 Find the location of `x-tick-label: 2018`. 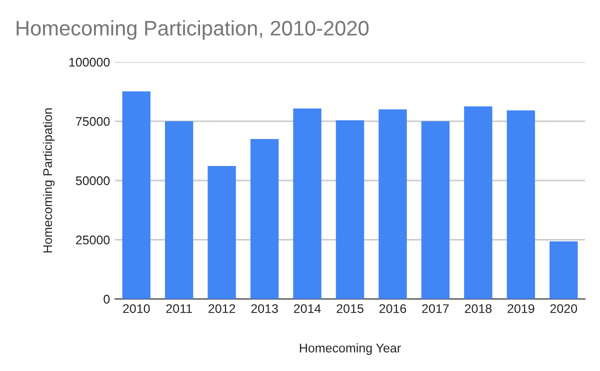

x-tick-label: 2018 is located at coordinates (478, 309).